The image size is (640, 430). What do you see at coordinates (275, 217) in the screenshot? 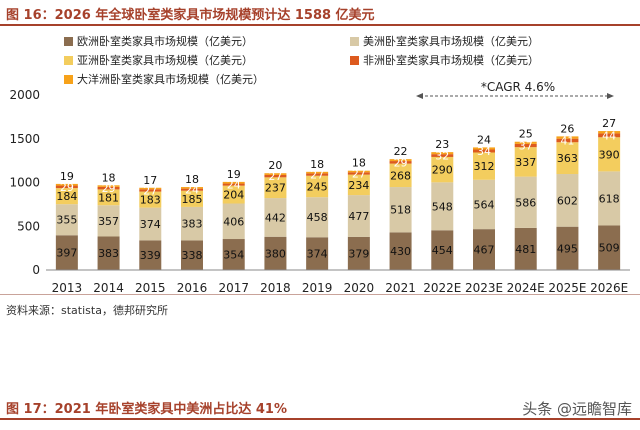
I see `data-label: 442` at bounding box center [275, 217].